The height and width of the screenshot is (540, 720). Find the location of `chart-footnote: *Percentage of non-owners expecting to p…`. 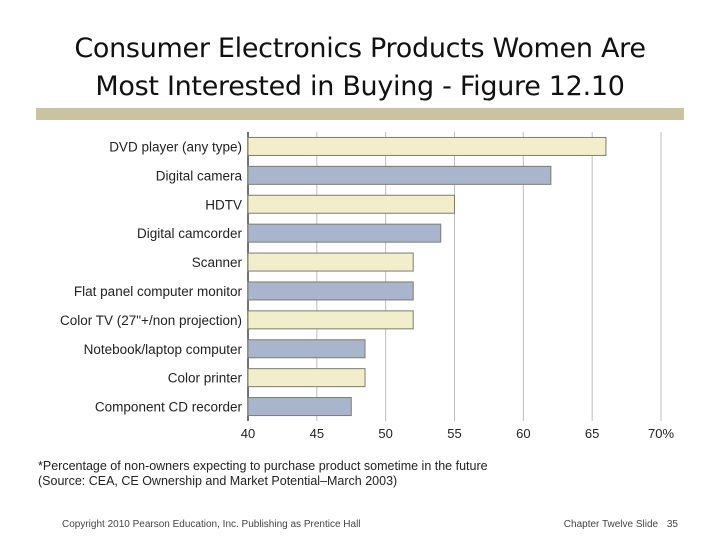

chart-footnote: *Percentage of non-owners expecting to p… is located at coordinates (263, 474).